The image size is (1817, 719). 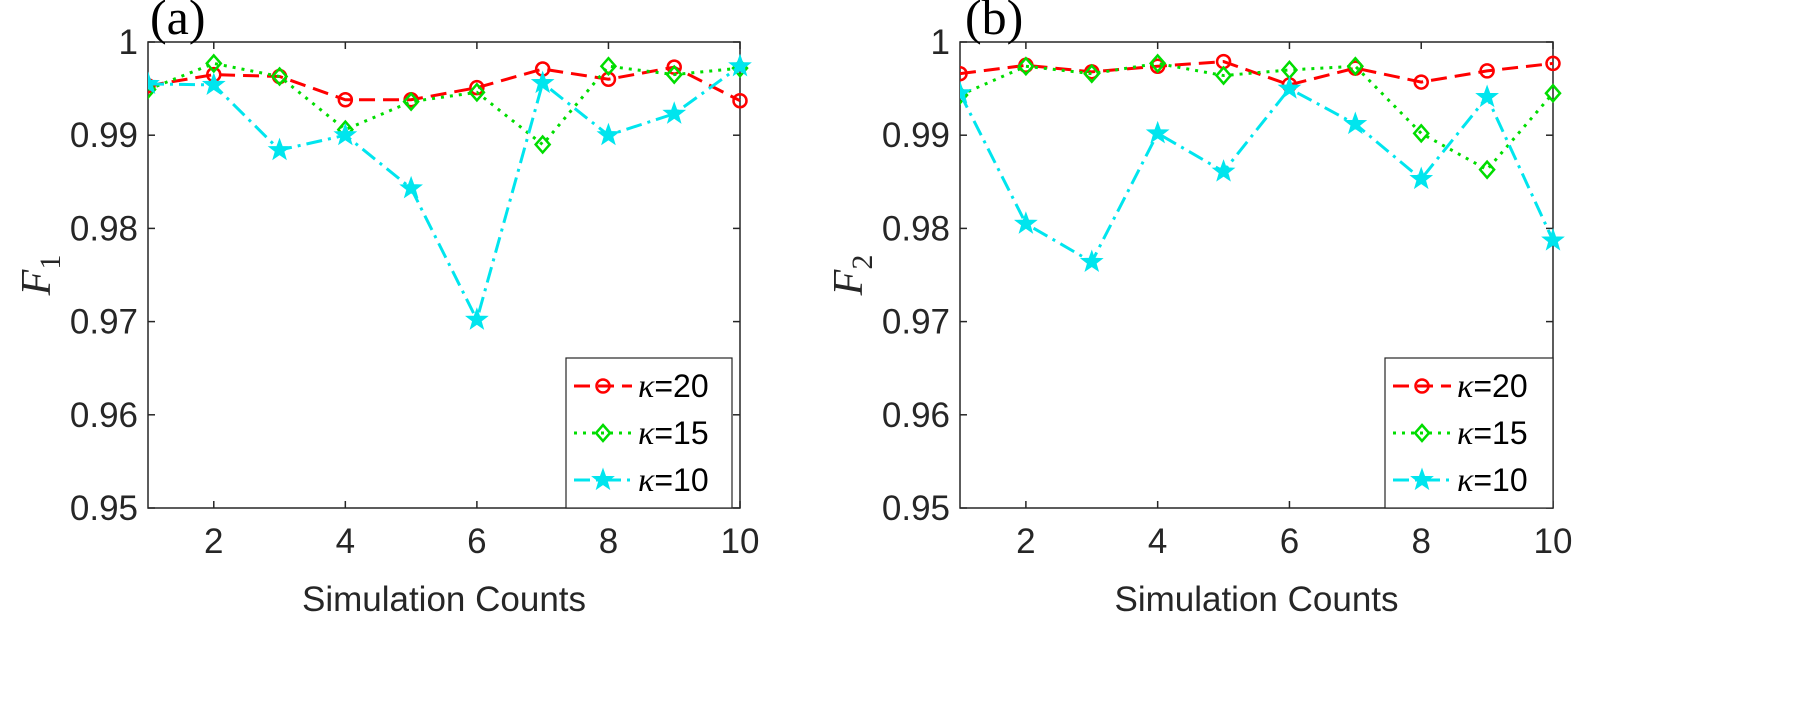 I want to click on legend-item-kappa-15: κ=15, so click(x=1460, y=433).